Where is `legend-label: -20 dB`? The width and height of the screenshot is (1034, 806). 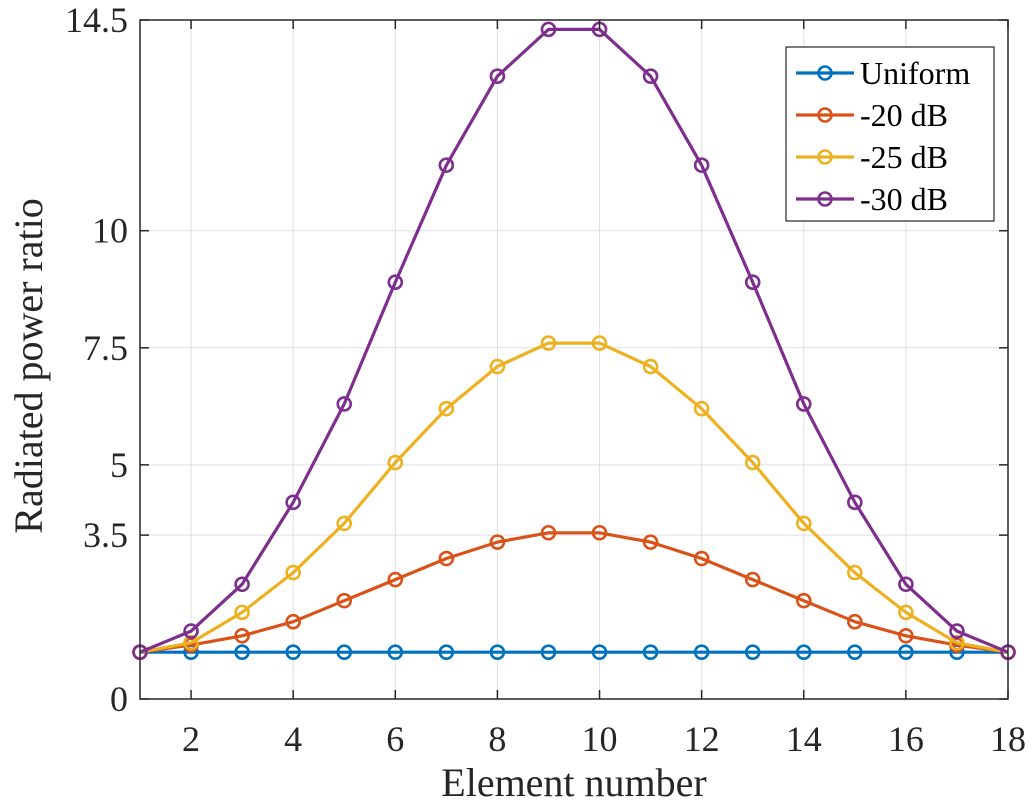
legend-label: -20 dB is located at coordinates (904, 115).